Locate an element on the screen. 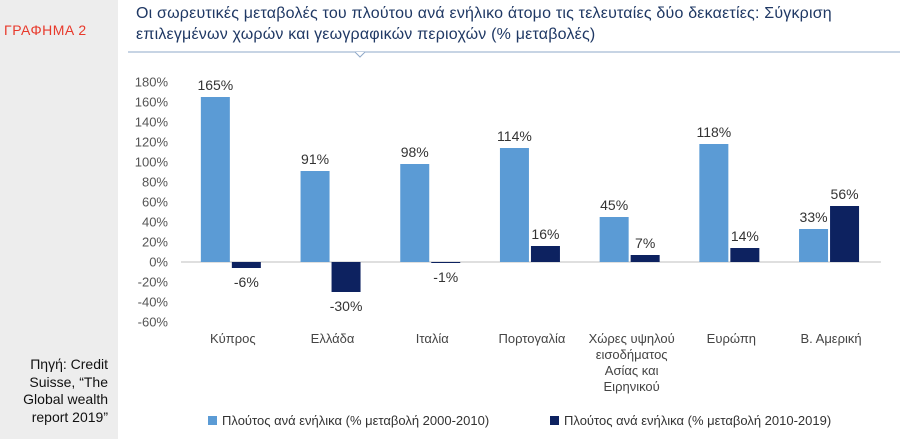  y-tick-label: 20% is located at coordinates (155, 242).